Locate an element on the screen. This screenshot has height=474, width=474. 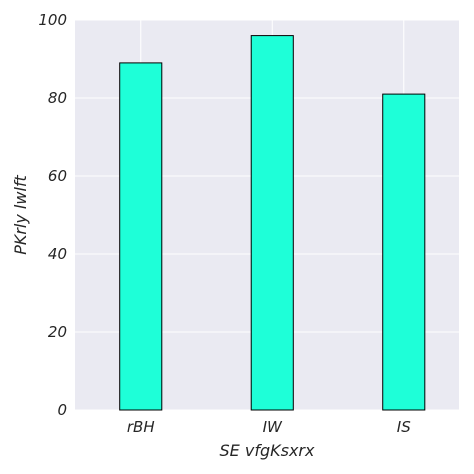
x-tick-label-IS: IS is located at coordinates (404, 427).